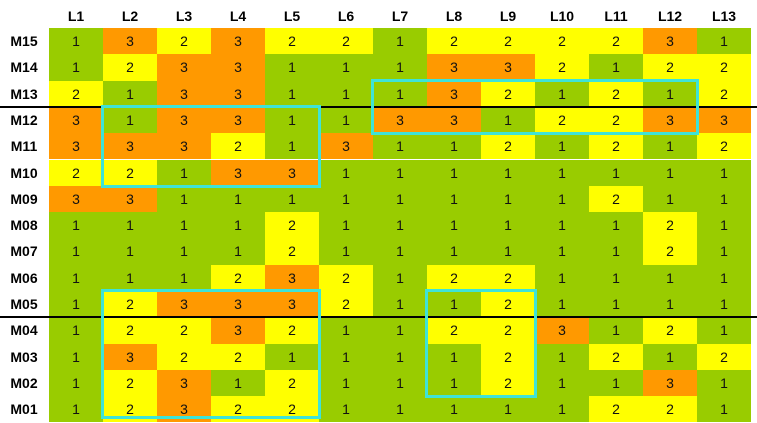 Image resolution: width=757 pixels, height=423 pixels. What do you see at coordinates (24, 251) in the screenshot?
I see `row-header: M07` at bounding box center [24, 251].